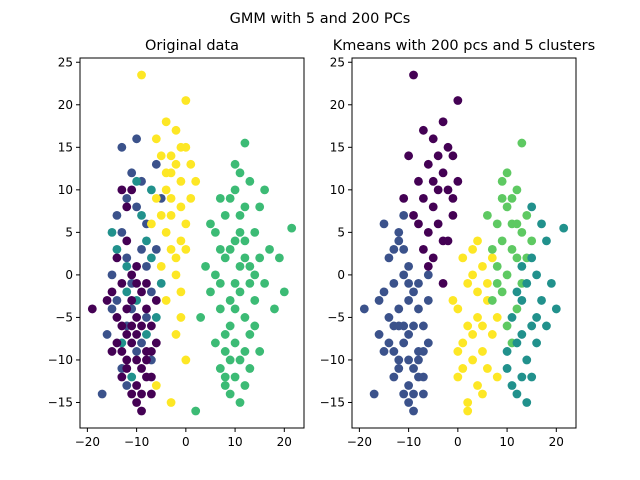 The height and width of the screenshot is (480, 640). What do you see at coordinates (192, 46) in the screenshot?
I see `plot-title: Original data` at bounding box center [192, 46].